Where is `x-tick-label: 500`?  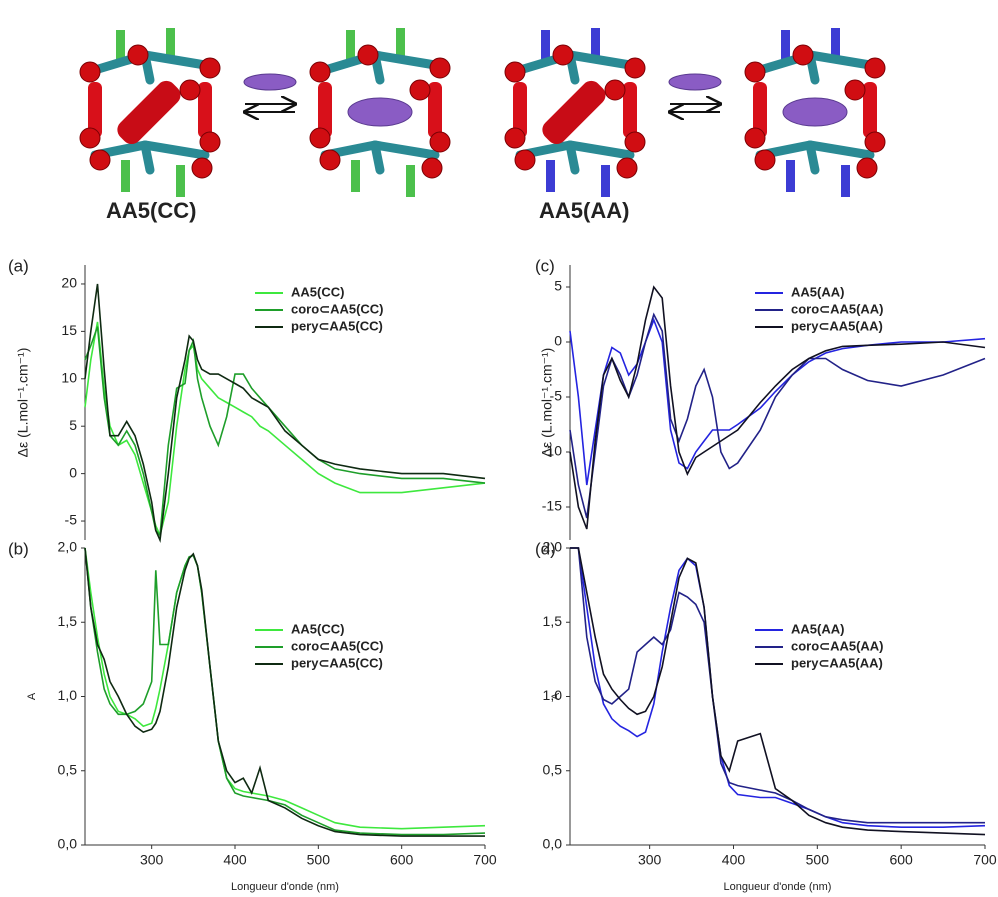
x-tick-label: 500 is located at coordinates (319, 860).